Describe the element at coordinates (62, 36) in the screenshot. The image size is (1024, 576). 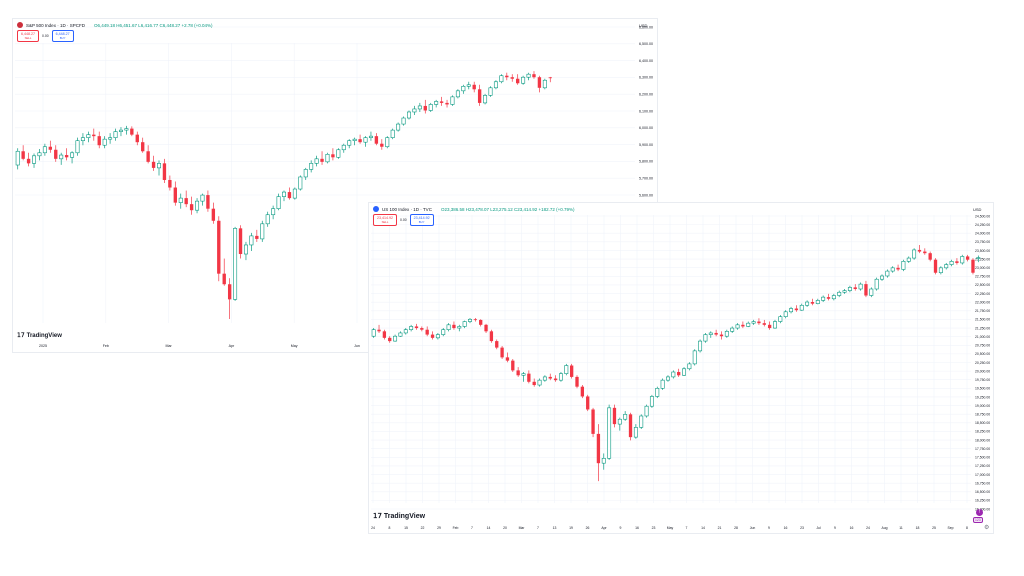
I see `spx-buy-button: 6,448.27 BUY` at that location.